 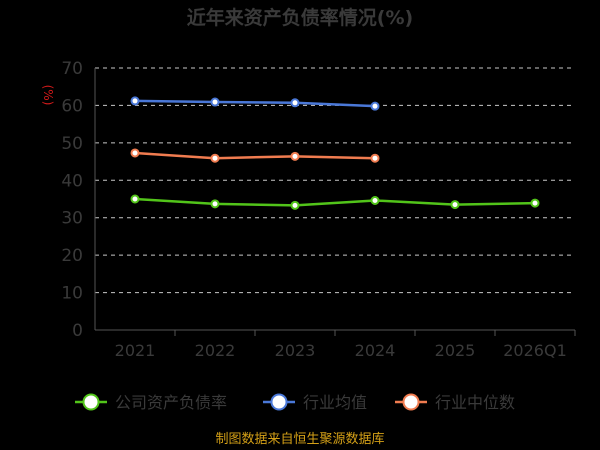 What do you see at coordinates (295, 350) in the screenshot?
I see `x-tick-2023: 2023` at bounding box center [295, 350].